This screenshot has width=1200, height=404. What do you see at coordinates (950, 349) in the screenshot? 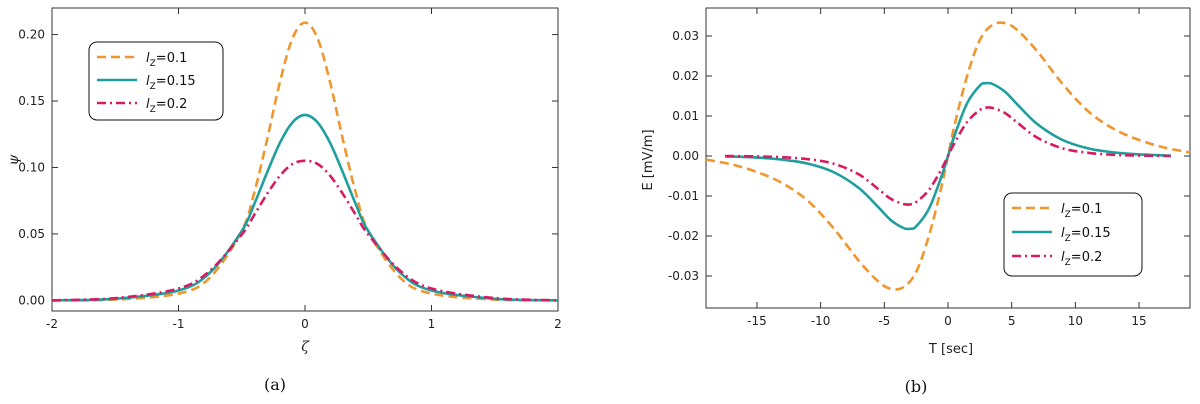
I see `x-axis-label-b: T [sec]` at bounding box center [950, 349].